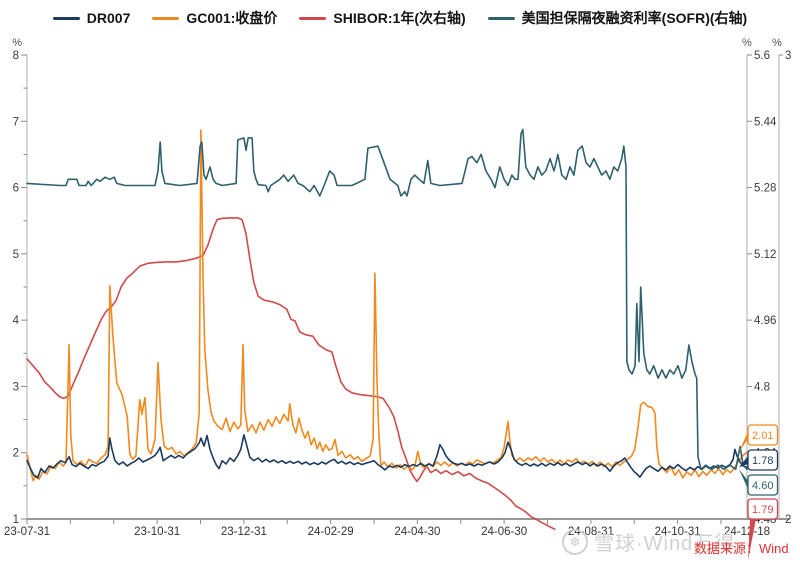  I want to click on callout-value: 1.78, so click(762, 461).